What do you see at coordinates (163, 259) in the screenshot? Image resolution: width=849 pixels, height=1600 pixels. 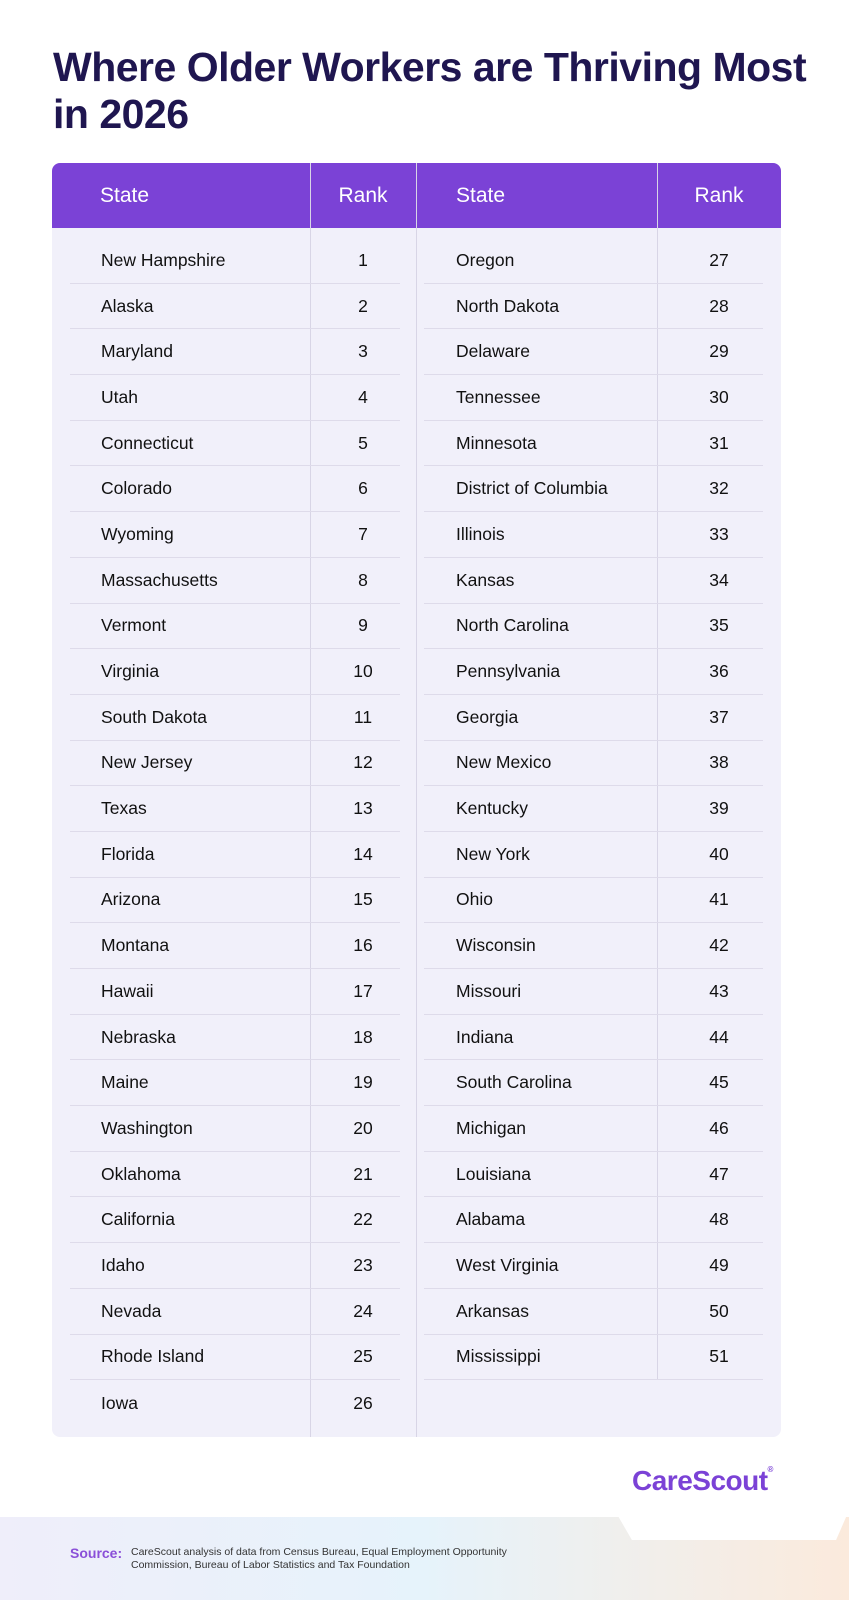 I see `state-name: New Hampshire` at bounding box center [163, 259].